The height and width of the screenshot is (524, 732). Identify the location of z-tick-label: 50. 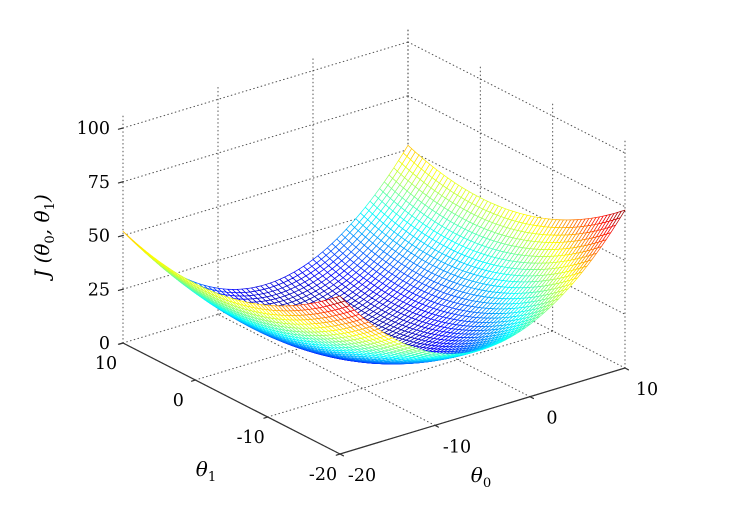
(99, 237).